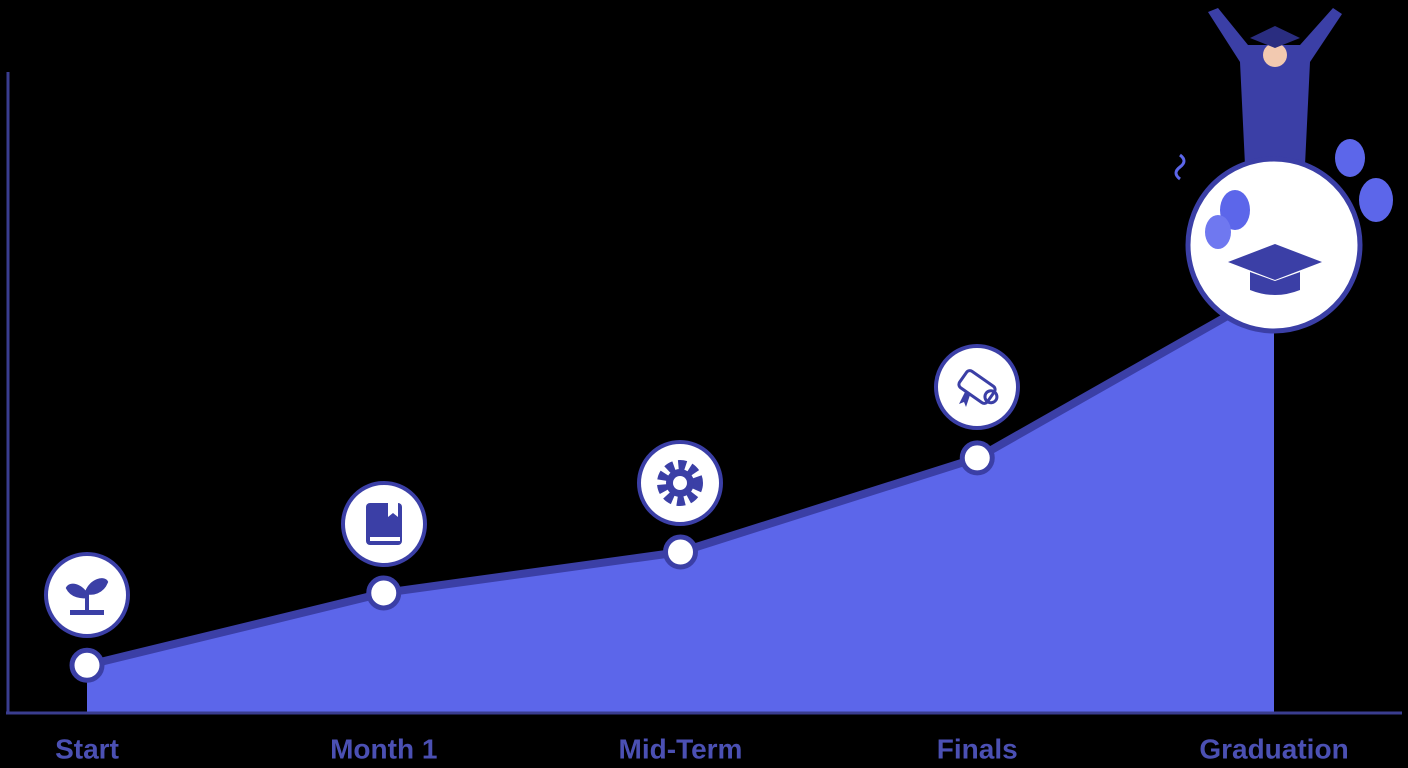 This screenshot has height=768, width=1408. Describe the element at coordinates (681, 748) in the screenshot. I see `x-tick-label: Mid-Term` at that location.